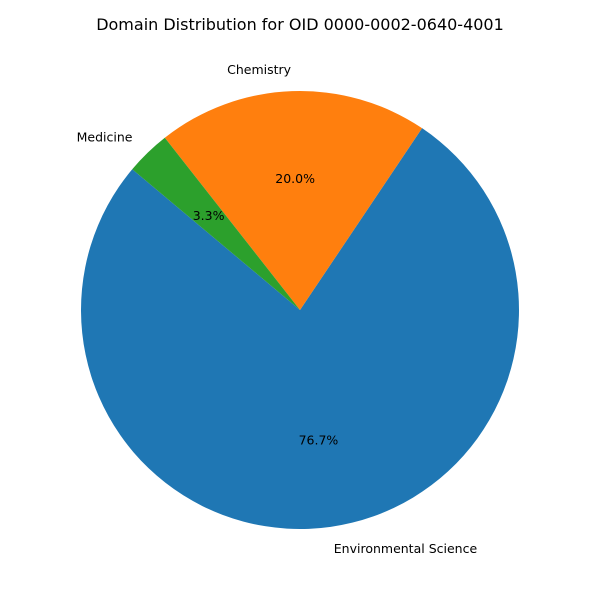  What do you see at coordinates (259, 69) in the screenshot?
I see `slice-label-chemistry: Chemistry` at bounding box center [259, 69].